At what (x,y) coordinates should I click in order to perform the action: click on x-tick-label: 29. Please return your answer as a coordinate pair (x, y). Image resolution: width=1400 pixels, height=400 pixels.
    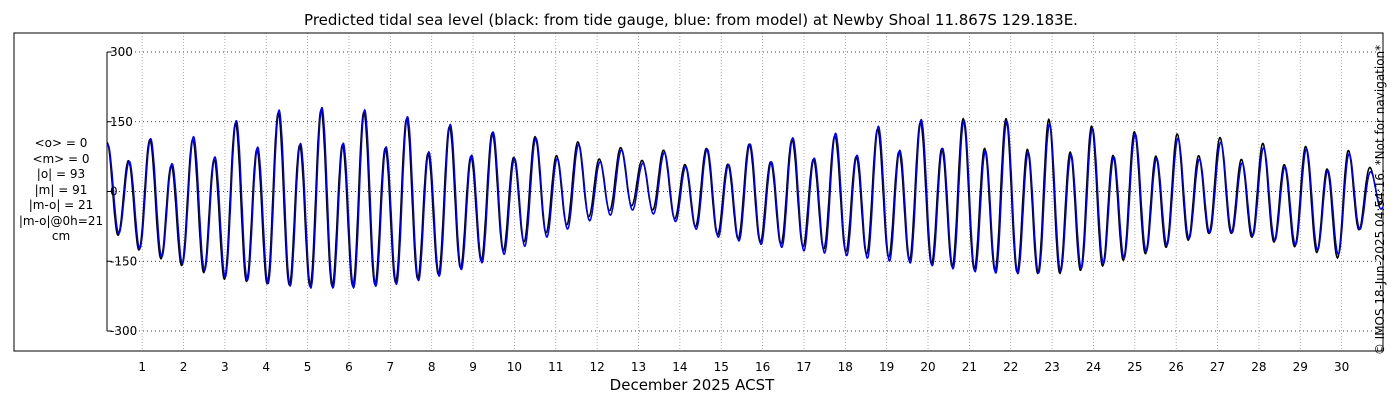
    Looking at the image, I should click on (1300, 367).